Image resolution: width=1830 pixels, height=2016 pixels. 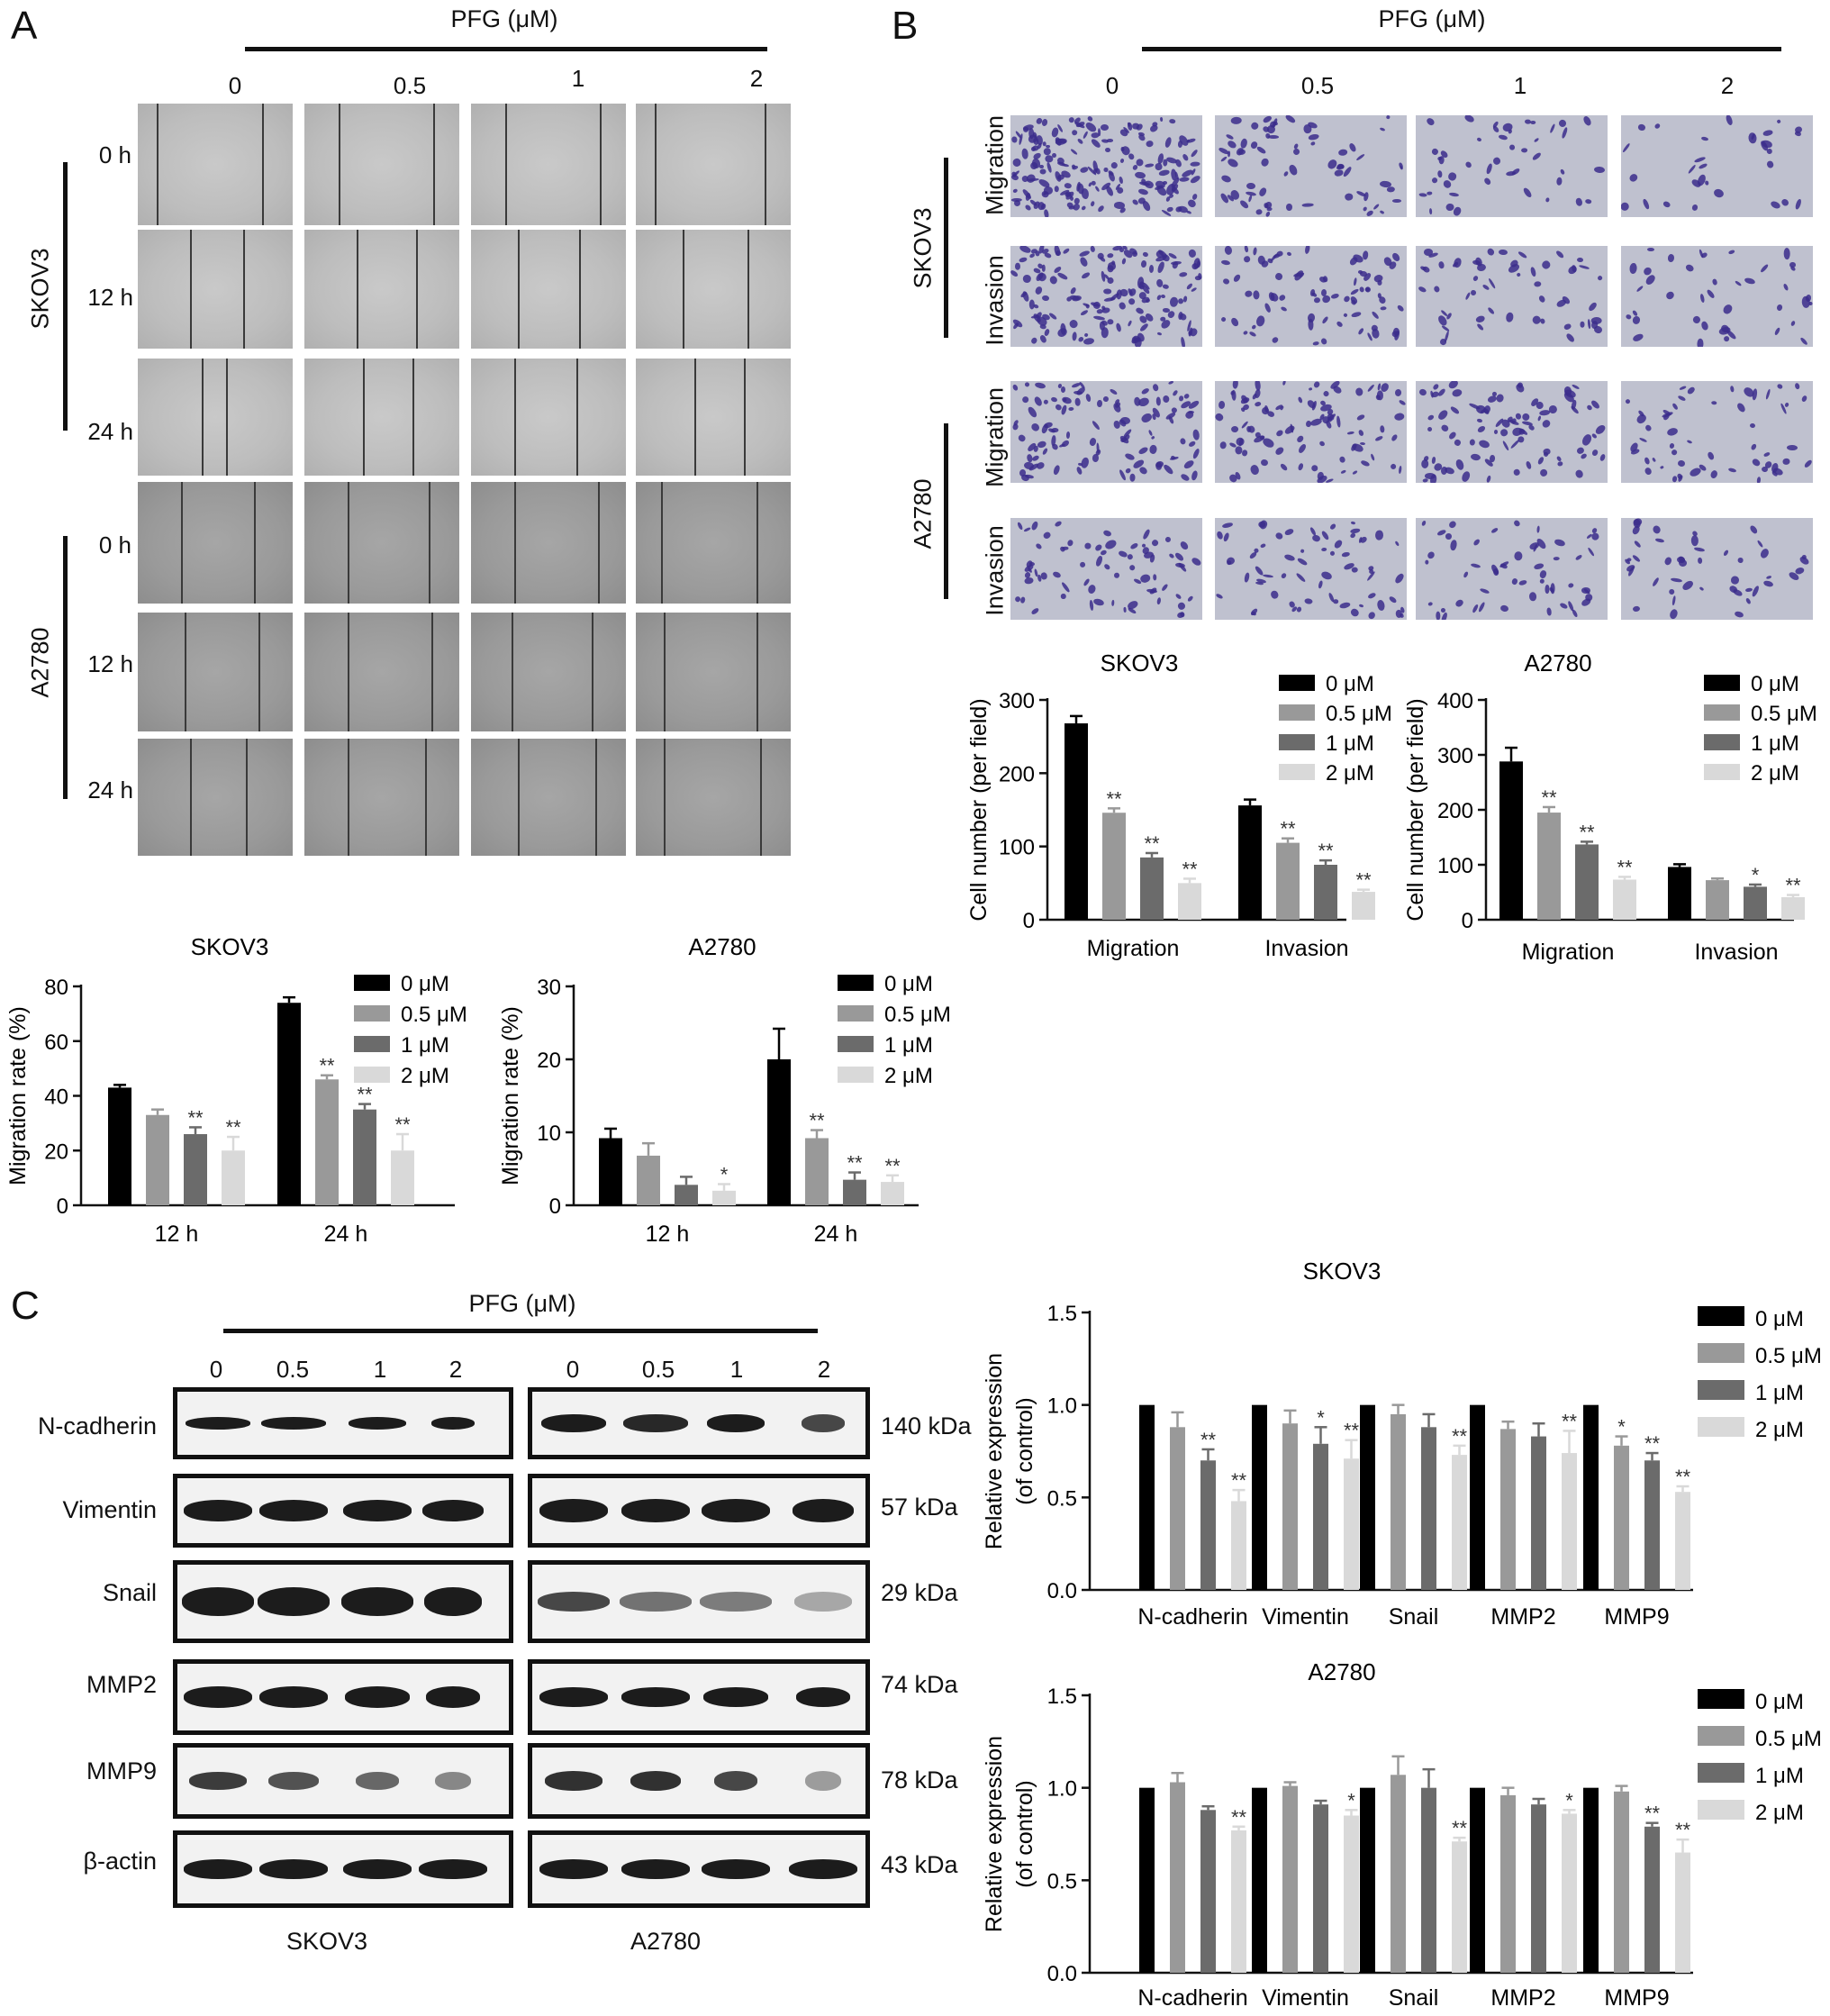 What do you see at coordinates (905, 26) in the screenshot?
I see `panel-b-label: B` at bounding box center [905, 26].